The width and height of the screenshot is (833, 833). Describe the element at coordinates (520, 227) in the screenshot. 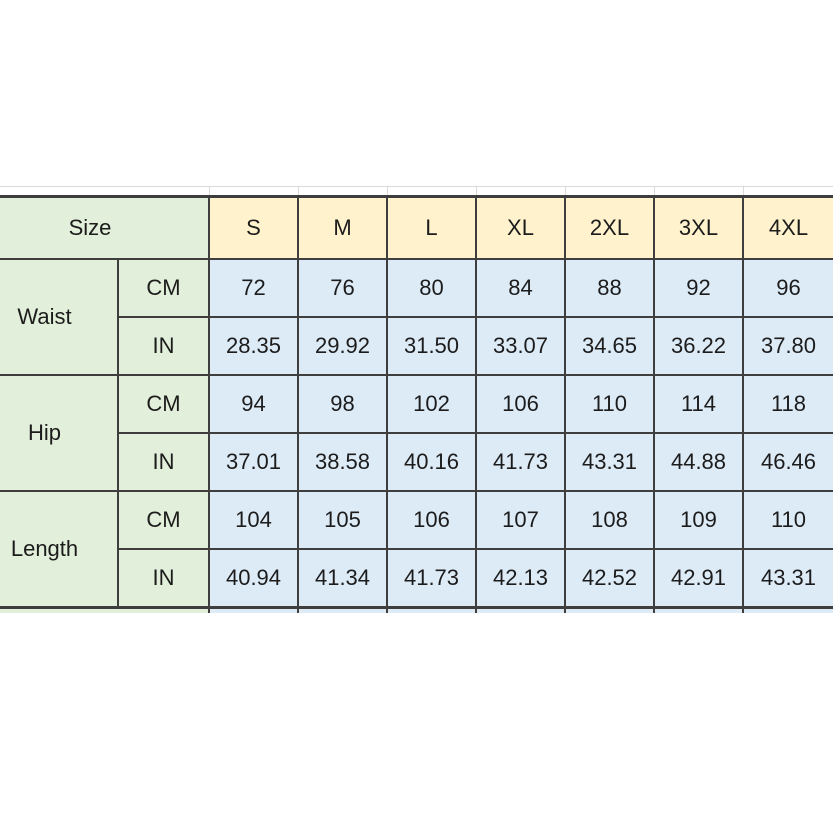

I see `size-header-xl: XL` at that location.